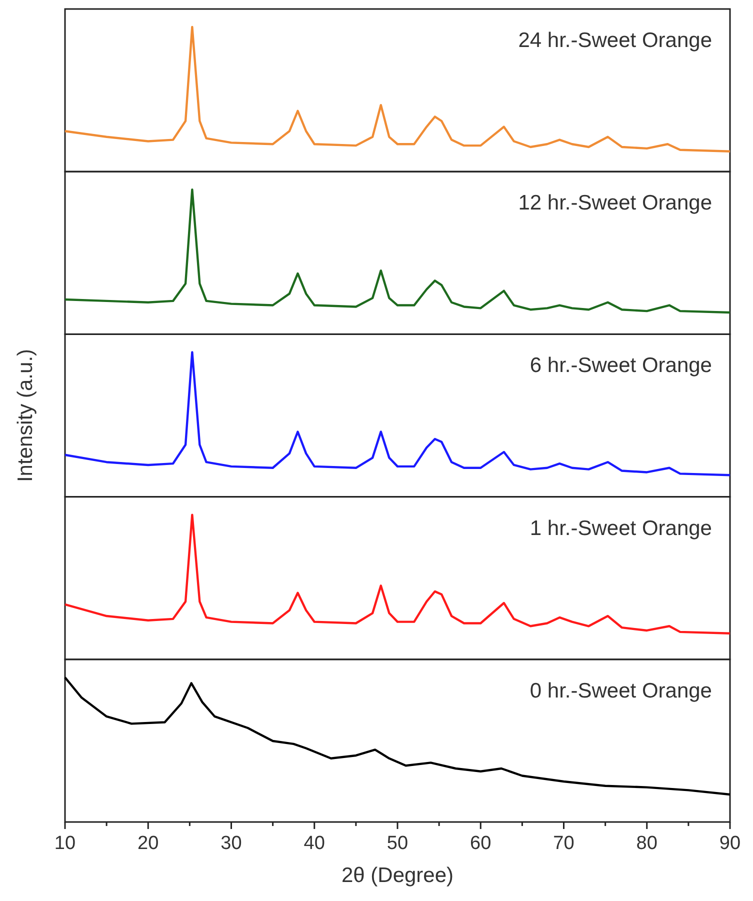 Image resolution: width=753 pixels, height=901 pixels. Describe the element at coordinates (621, 690) in the screenshot. I see `annotation: 0 hr.-Sweet Orange` at that location.